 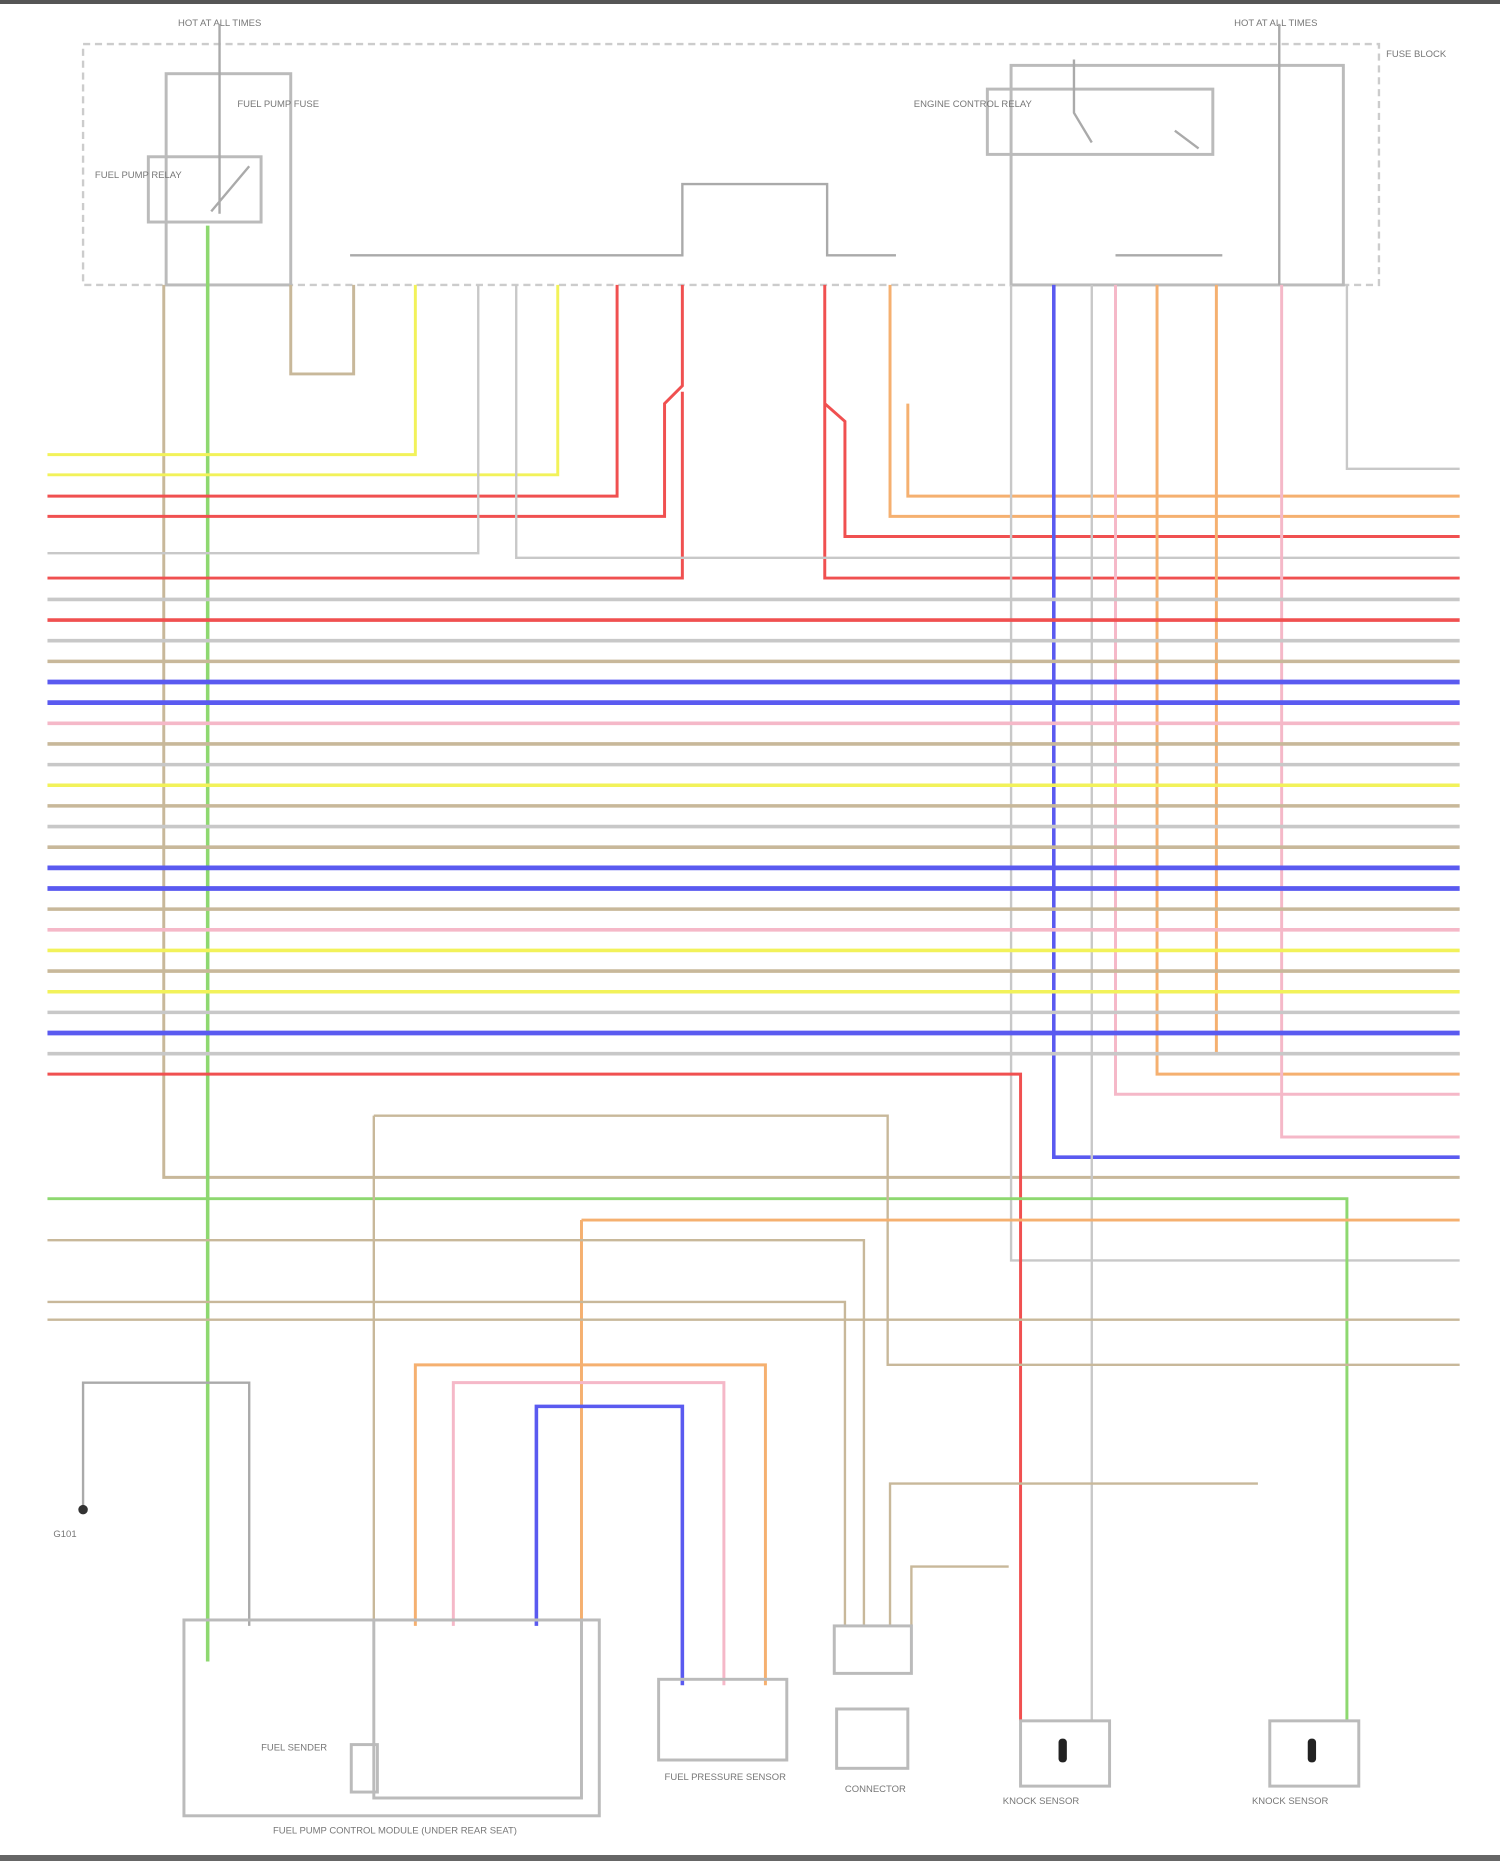 What do you see at coordinates (64, 1534) in the screenshot?
I see `ground-label: G101` at bounding box center [64, 1534].